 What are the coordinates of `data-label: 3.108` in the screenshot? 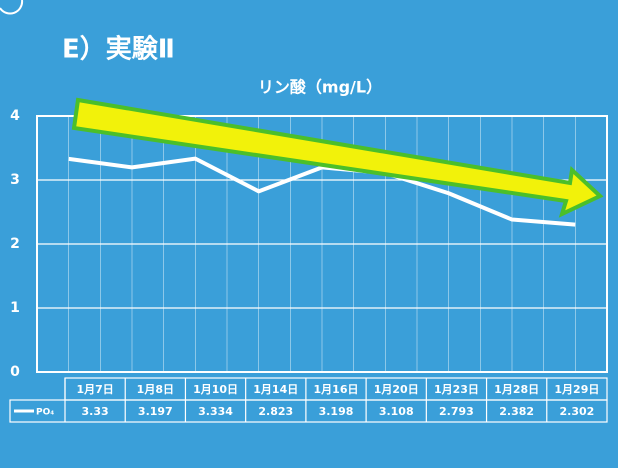 It's located at (396, 411).